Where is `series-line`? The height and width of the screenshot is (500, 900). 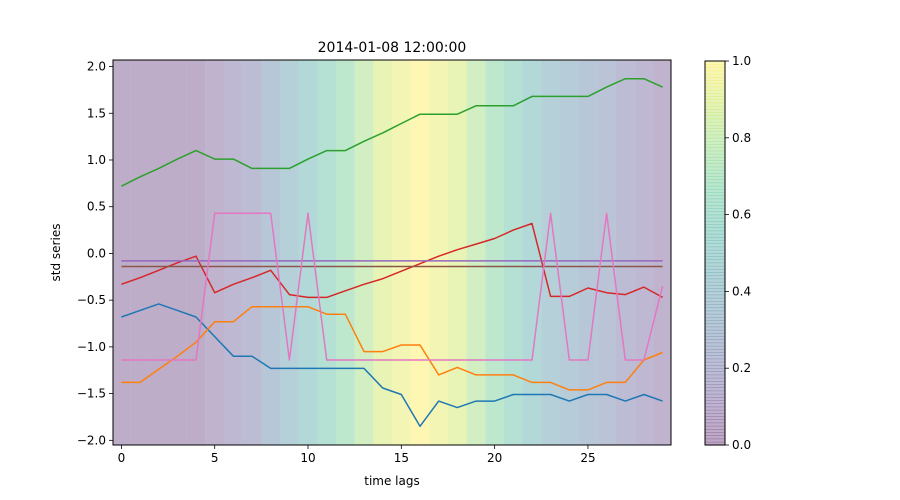
series-line is located at coordinates (392, 348).